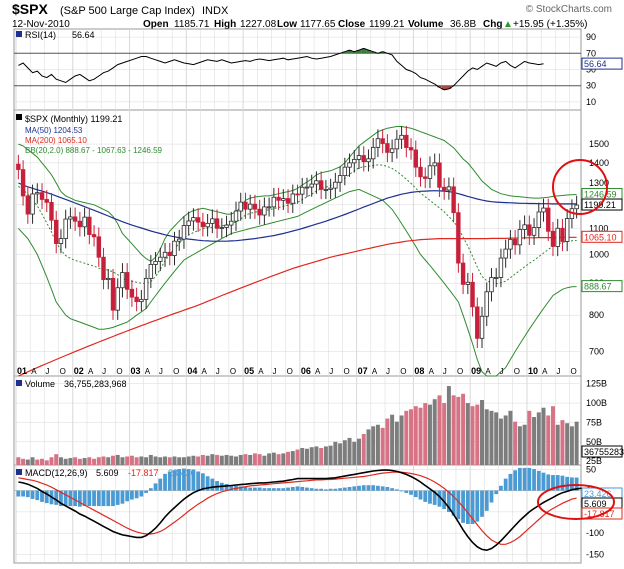 Image resolution: width=624 pixels, height=569 pixels. I want to click on volume-legend-value: 36,755,283,968, so click(95, 384).